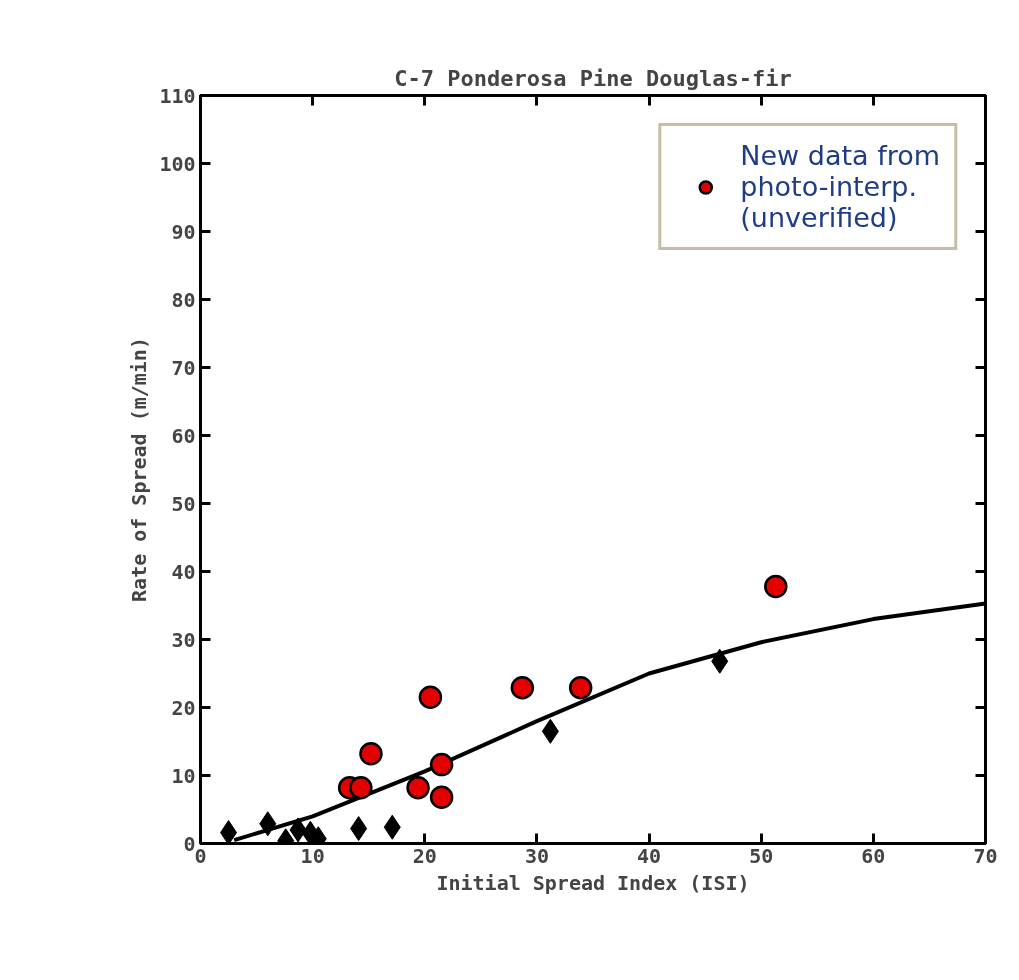 The image size is (1019, 980). Describe the element at coordinates (183, 231) in the screenshot. I see `y-tick-label: 90` at that location.